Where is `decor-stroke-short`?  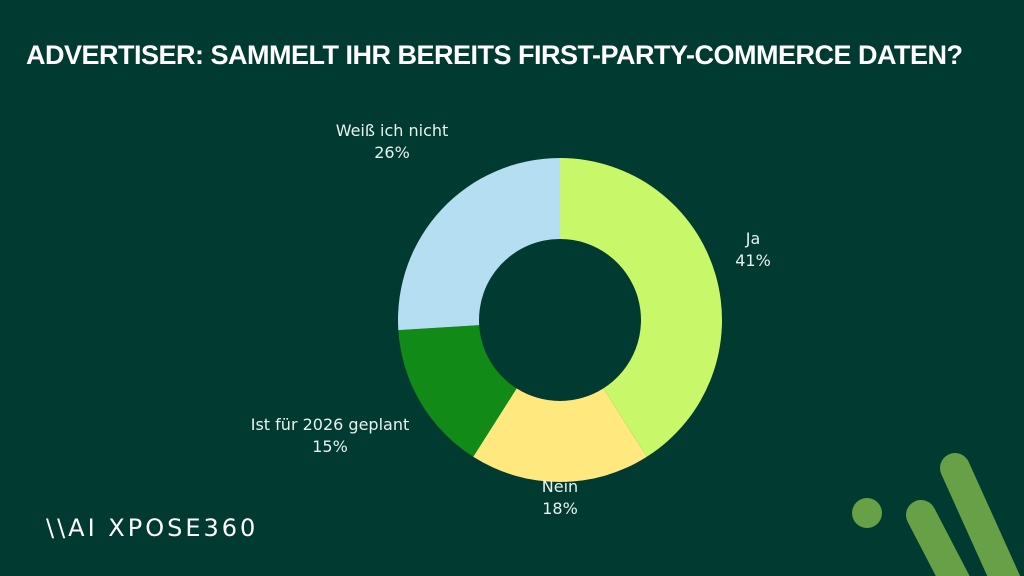 decor-stroke-short is located at coordinates (938, 538).